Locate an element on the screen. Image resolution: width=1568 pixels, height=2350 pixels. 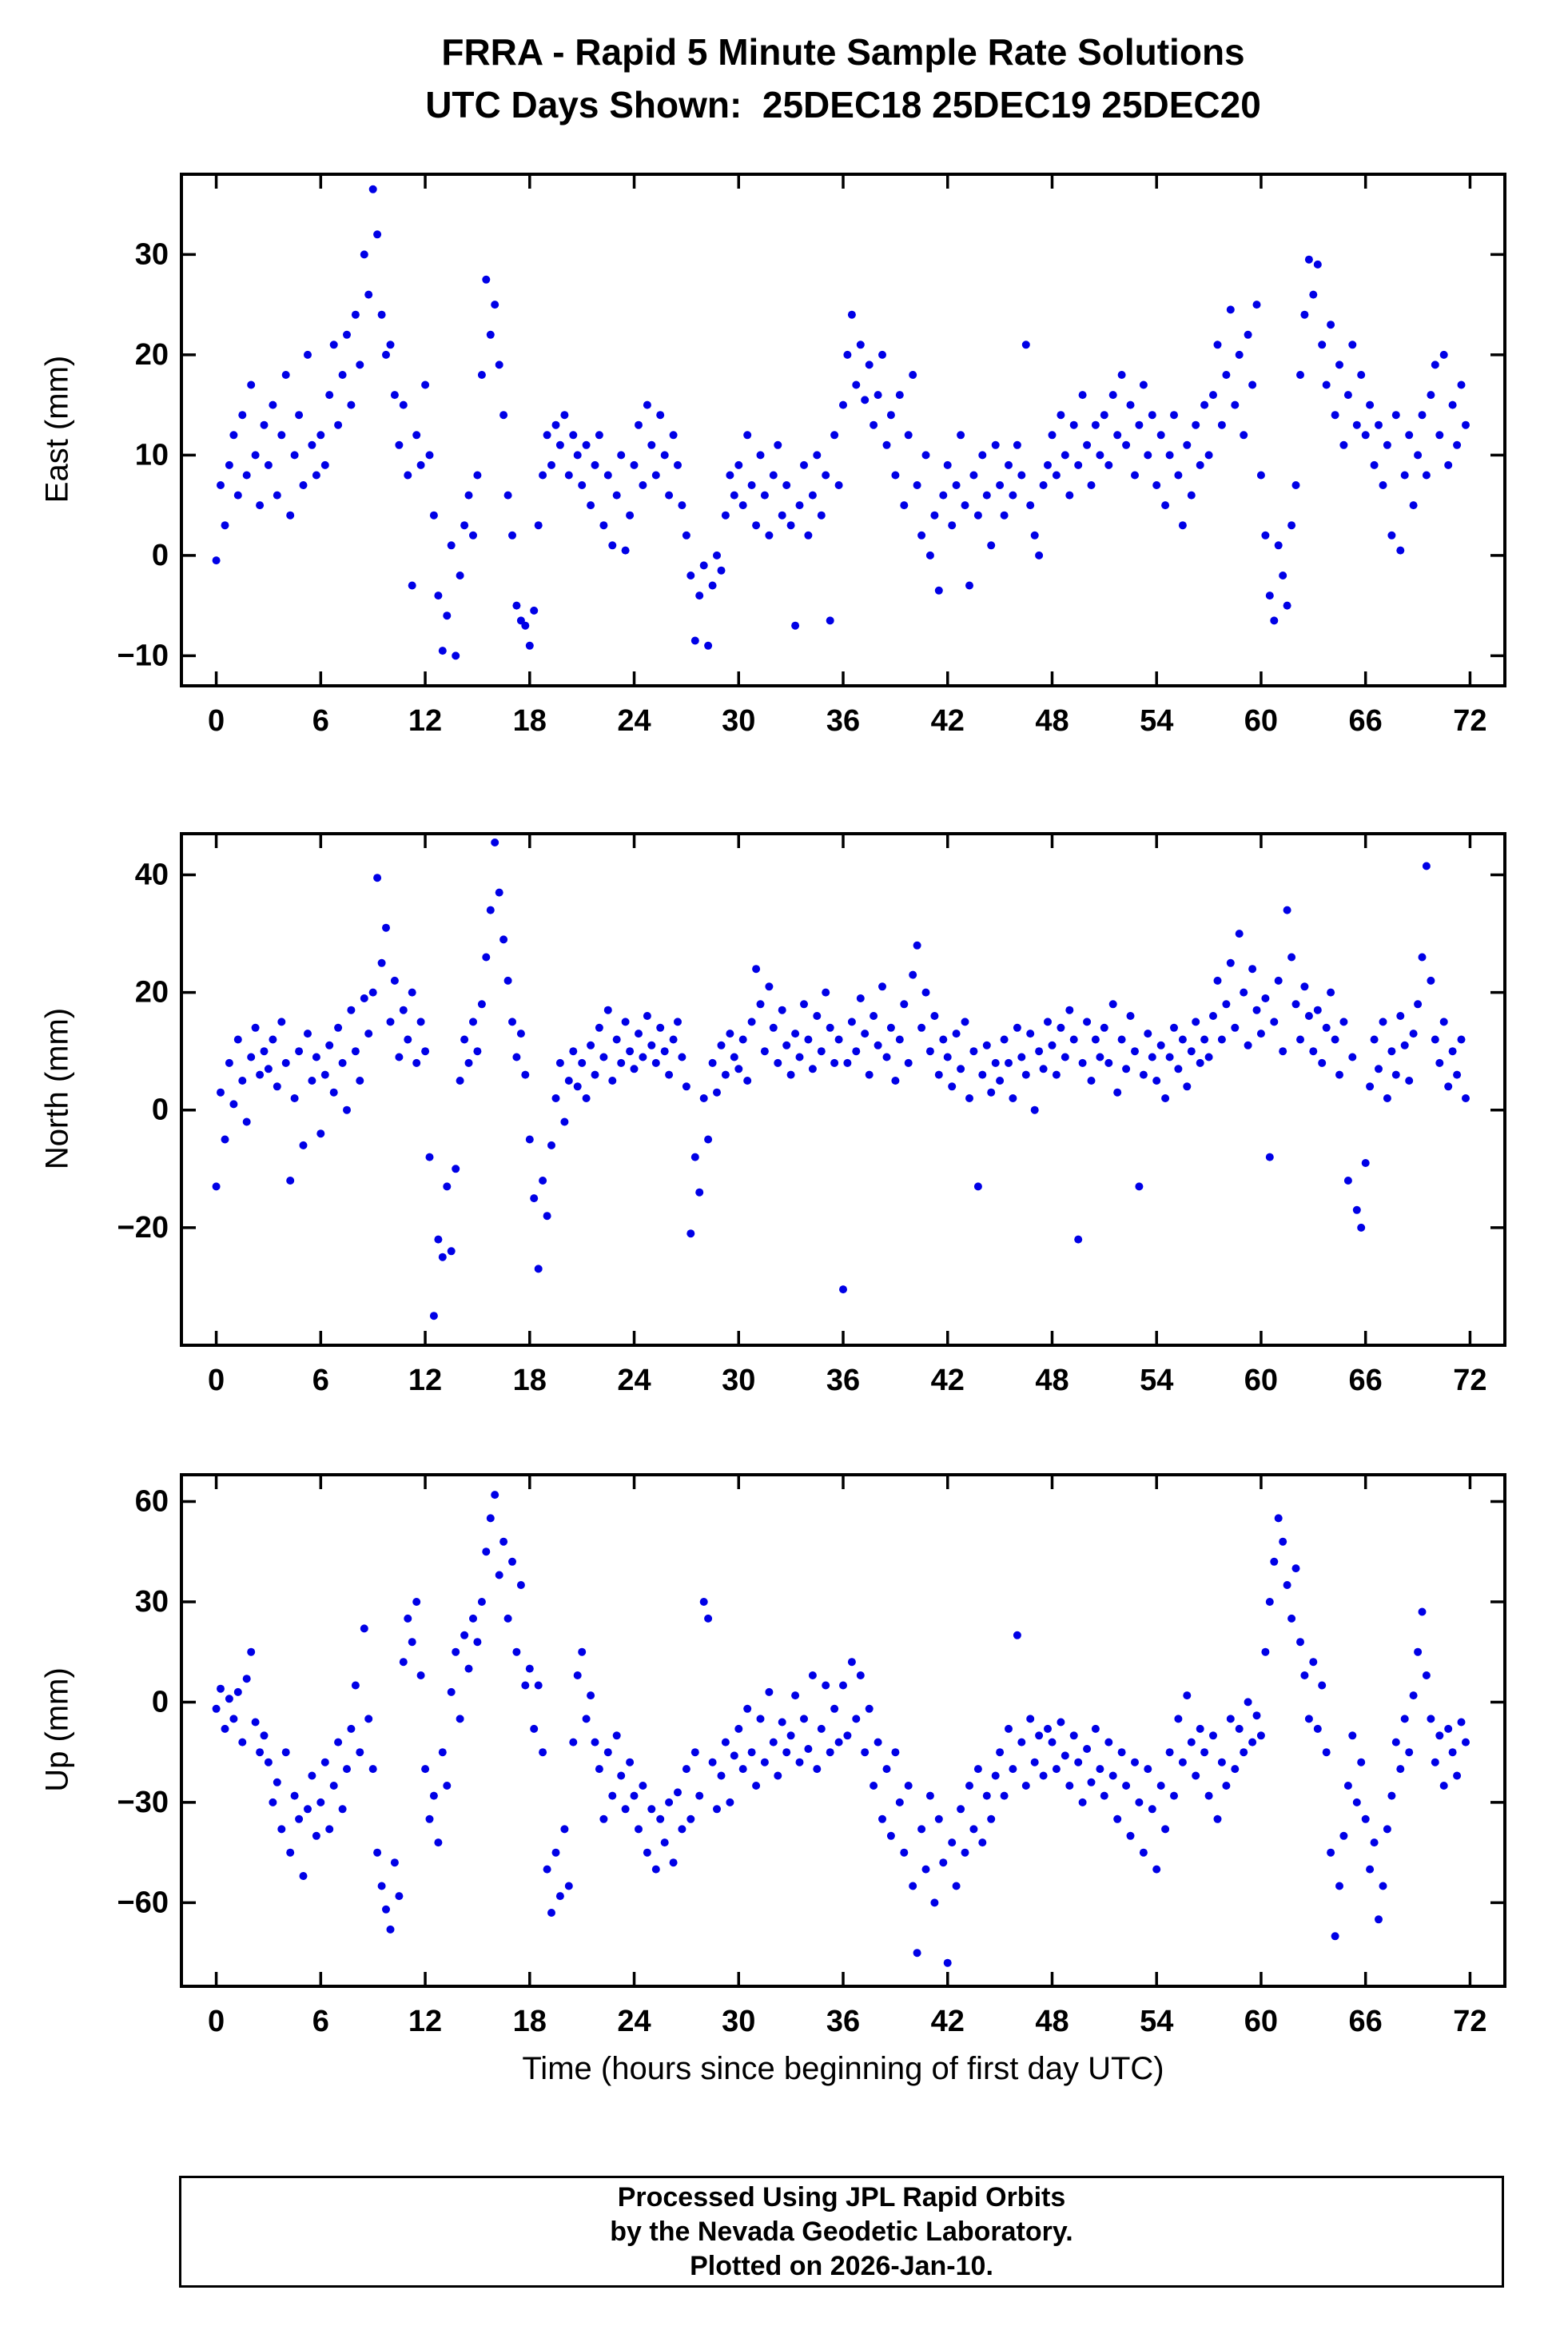
tick-label: 0 is located at coordinates (216, 2021).